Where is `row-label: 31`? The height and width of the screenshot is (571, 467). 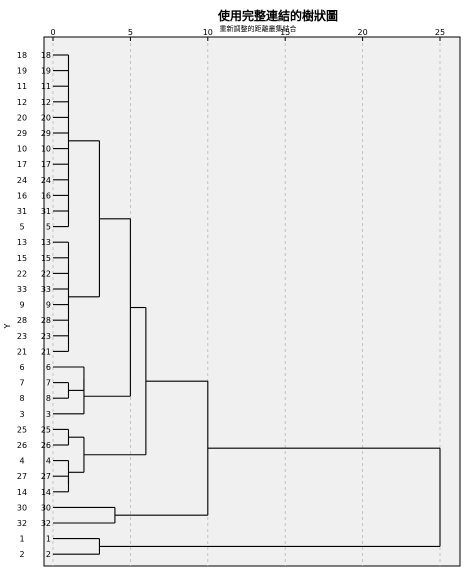 row-label: 31 is located at coordinates (22, 211).